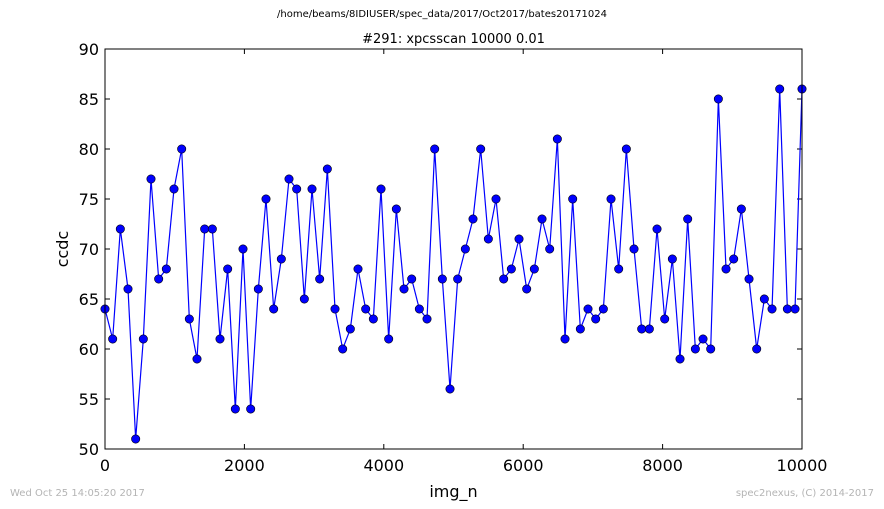 This screenshot has width=884, height=509. Describe the element at coordinates (383, 465) in the screenshot. I see `x-tick-label: 4000` at that location.